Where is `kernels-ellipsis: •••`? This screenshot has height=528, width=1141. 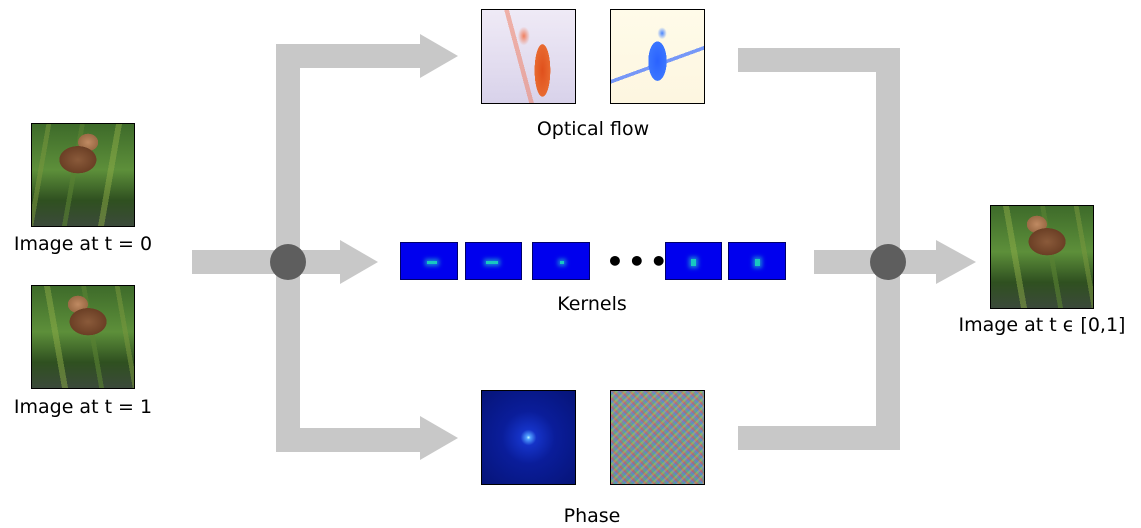
kernels-ellipsis: ••• is located at coordinates (639, 261).